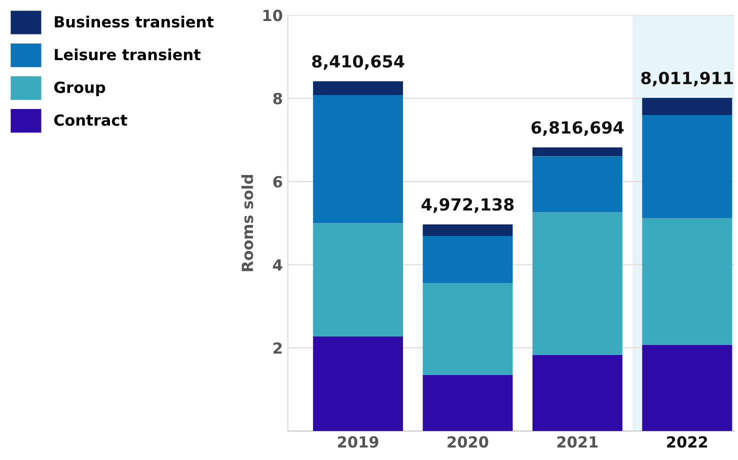 This screenshot has height=460, width=738. Describe the element at coordinates (468, 442) in the screenshot. I see `x-tick-label: 2020` at that location.